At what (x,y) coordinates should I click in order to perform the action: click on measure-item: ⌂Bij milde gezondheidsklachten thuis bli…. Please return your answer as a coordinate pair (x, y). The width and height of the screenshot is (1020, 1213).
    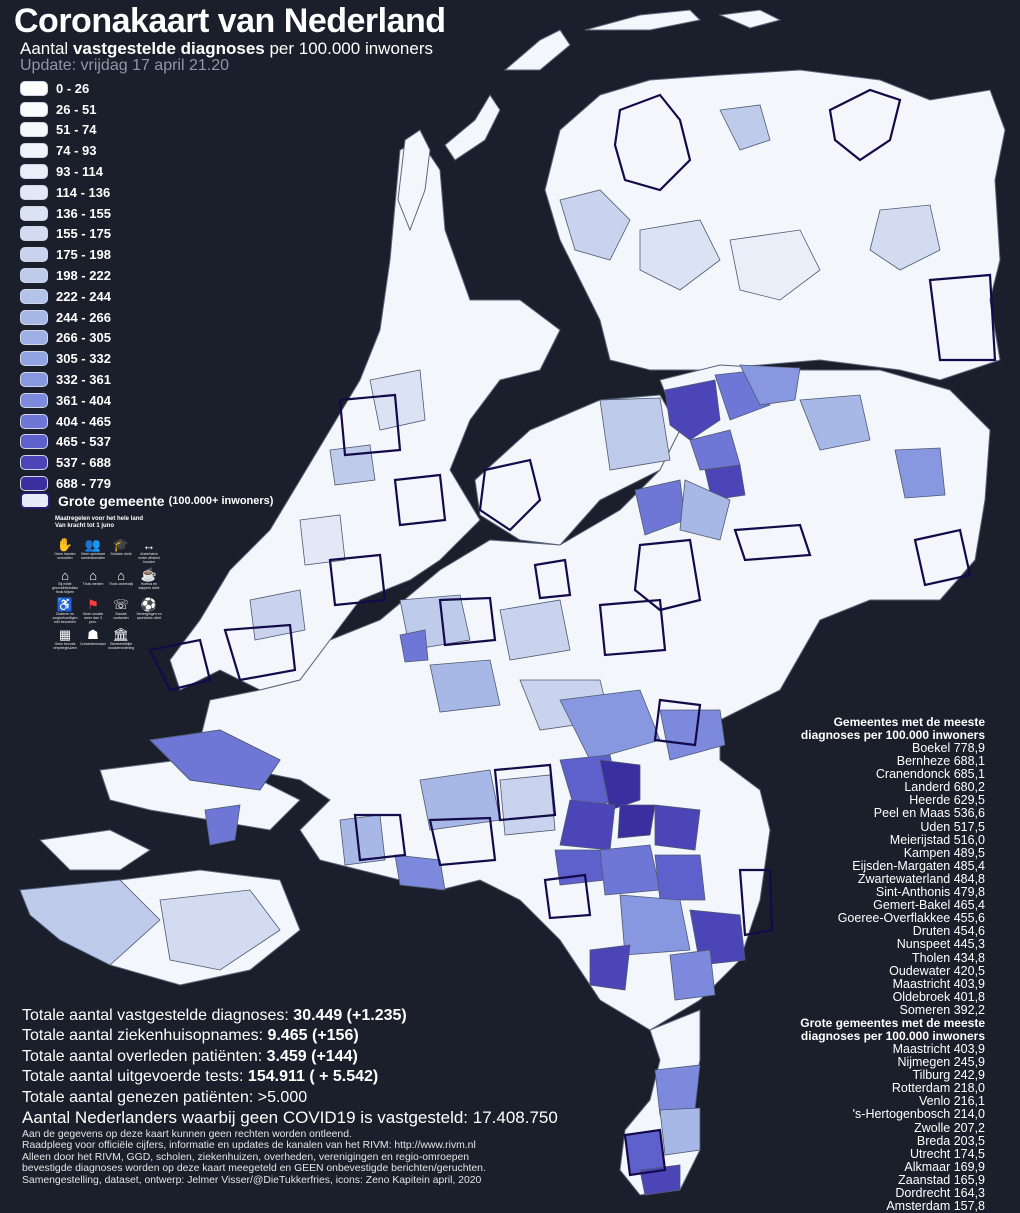
    Looking at the image, I should click on (65, 581).